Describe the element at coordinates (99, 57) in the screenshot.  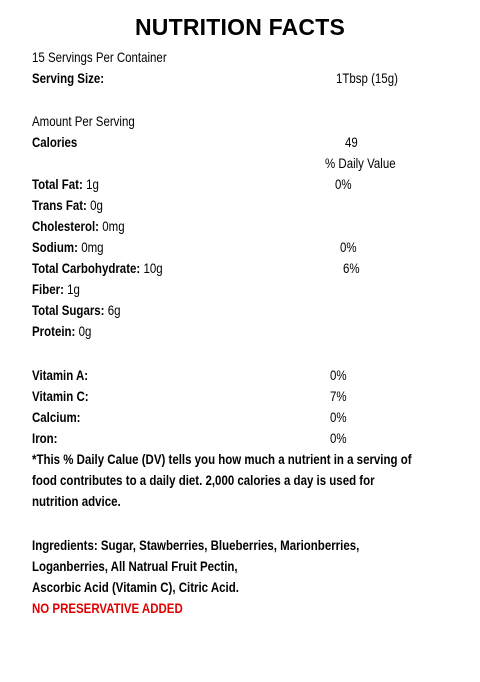
I see `servings-per-container: 15 Servings Per Container` at that location.